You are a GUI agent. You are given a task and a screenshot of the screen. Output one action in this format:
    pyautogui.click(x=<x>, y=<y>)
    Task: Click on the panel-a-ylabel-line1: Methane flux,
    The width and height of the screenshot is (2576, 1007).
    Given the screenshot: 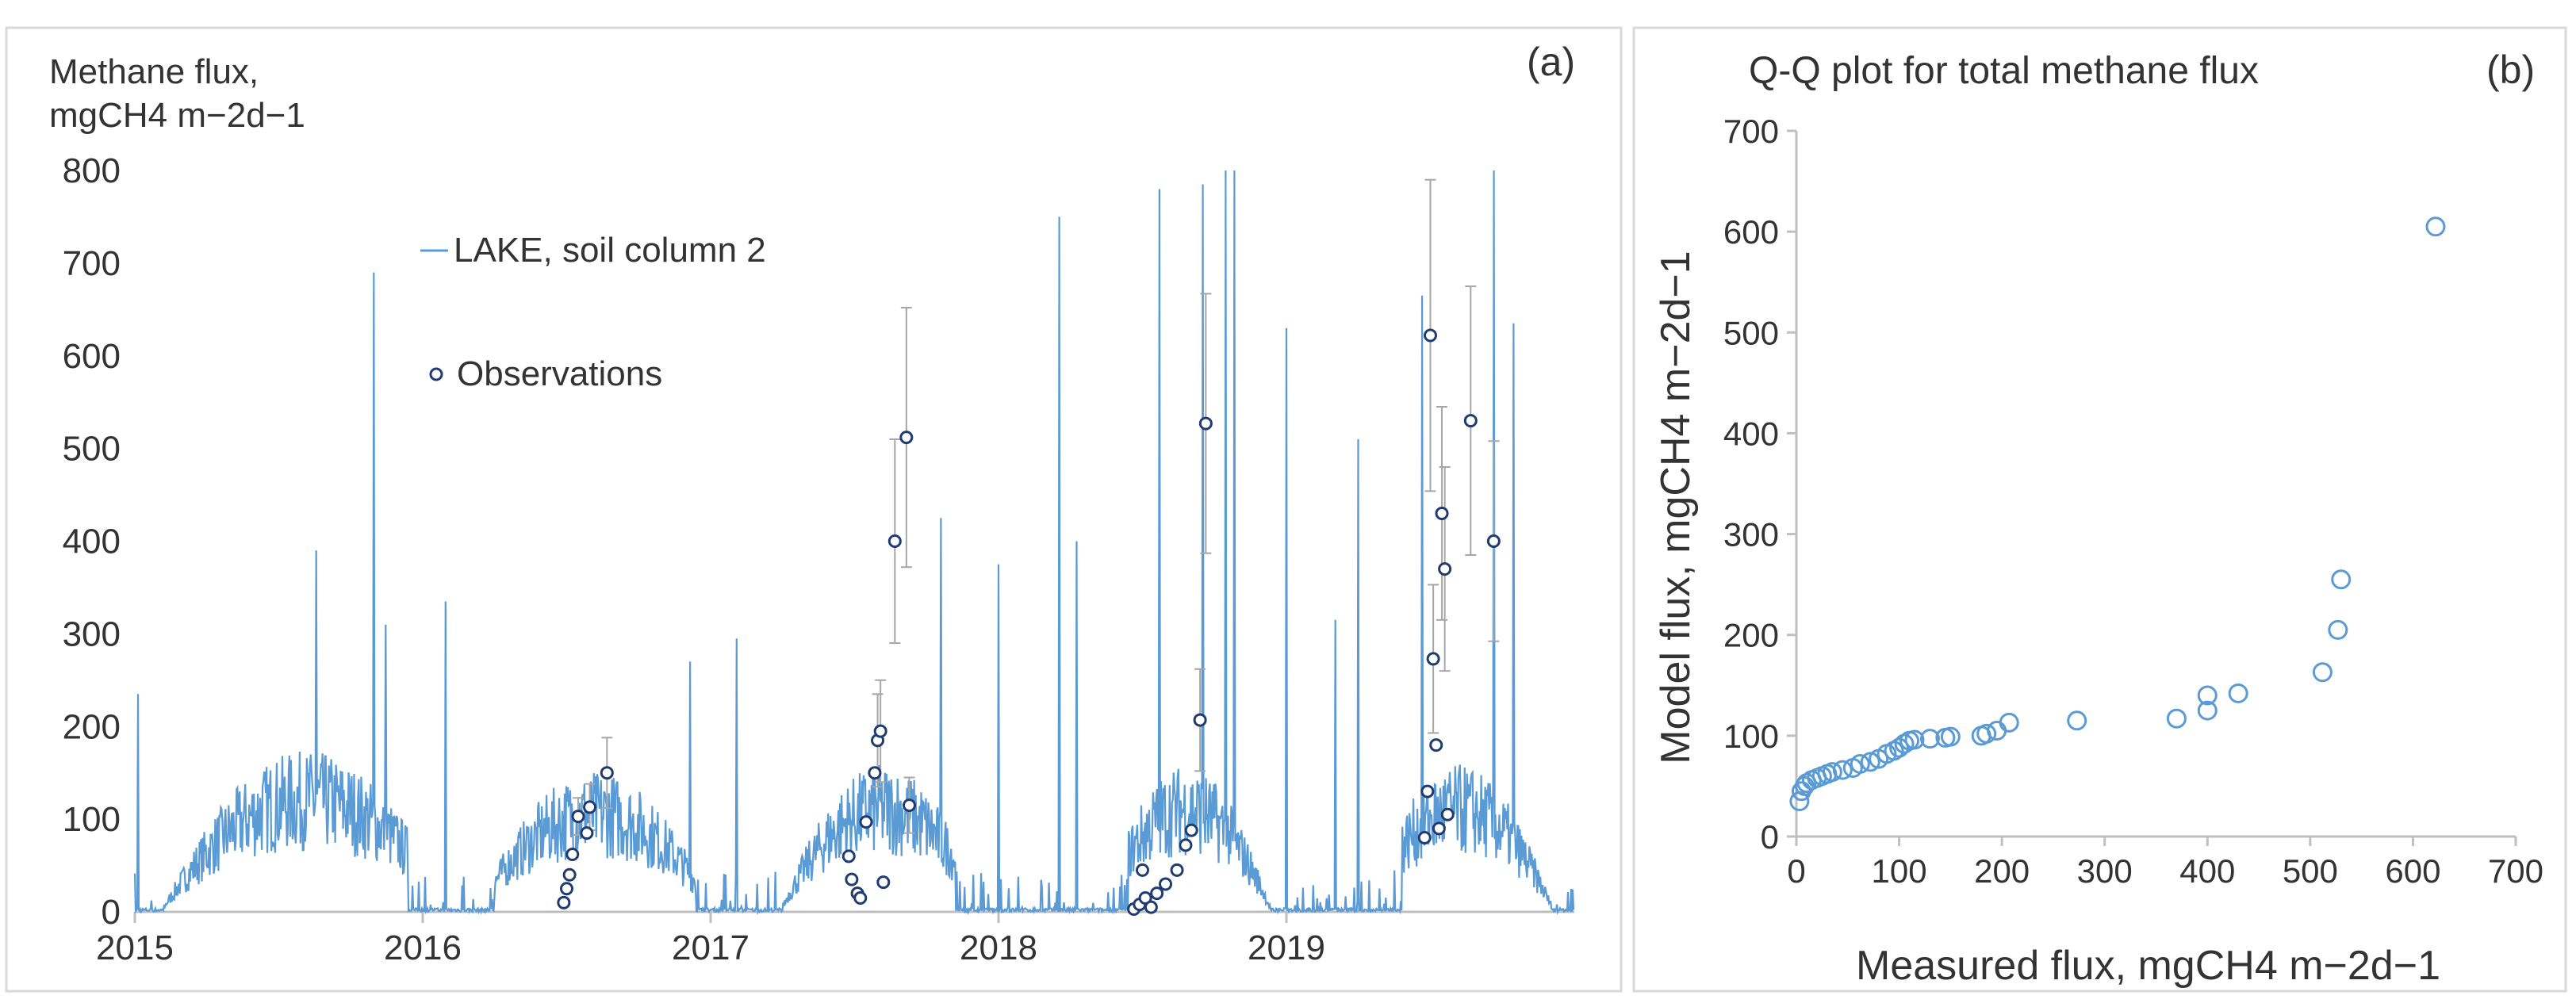 What is the action you would take?
    pyautogui.click(x=154, y=71)
    